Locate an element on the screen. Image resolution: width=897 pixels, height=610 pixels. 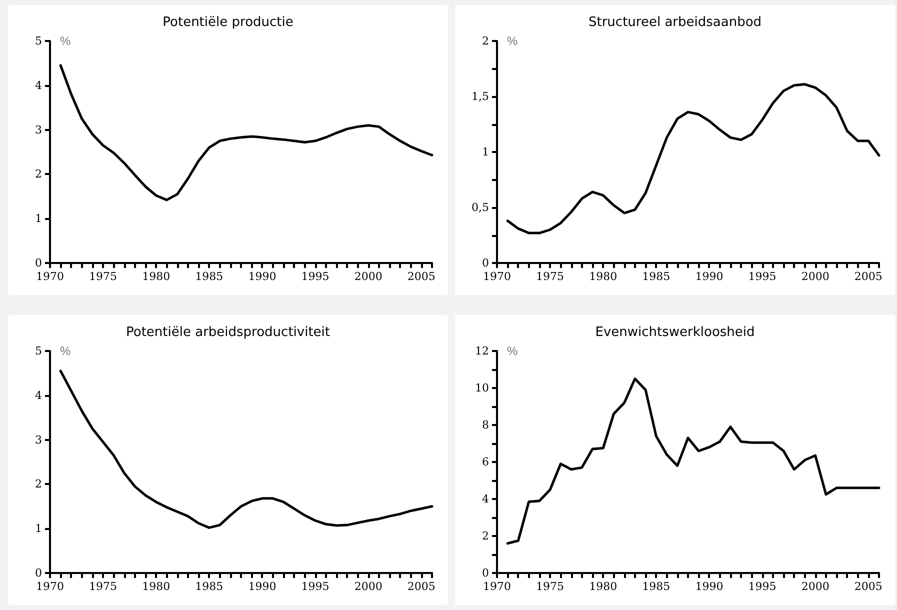
chart-title: Evenwichtswerkloosheid is located at coordinates (675, 332).